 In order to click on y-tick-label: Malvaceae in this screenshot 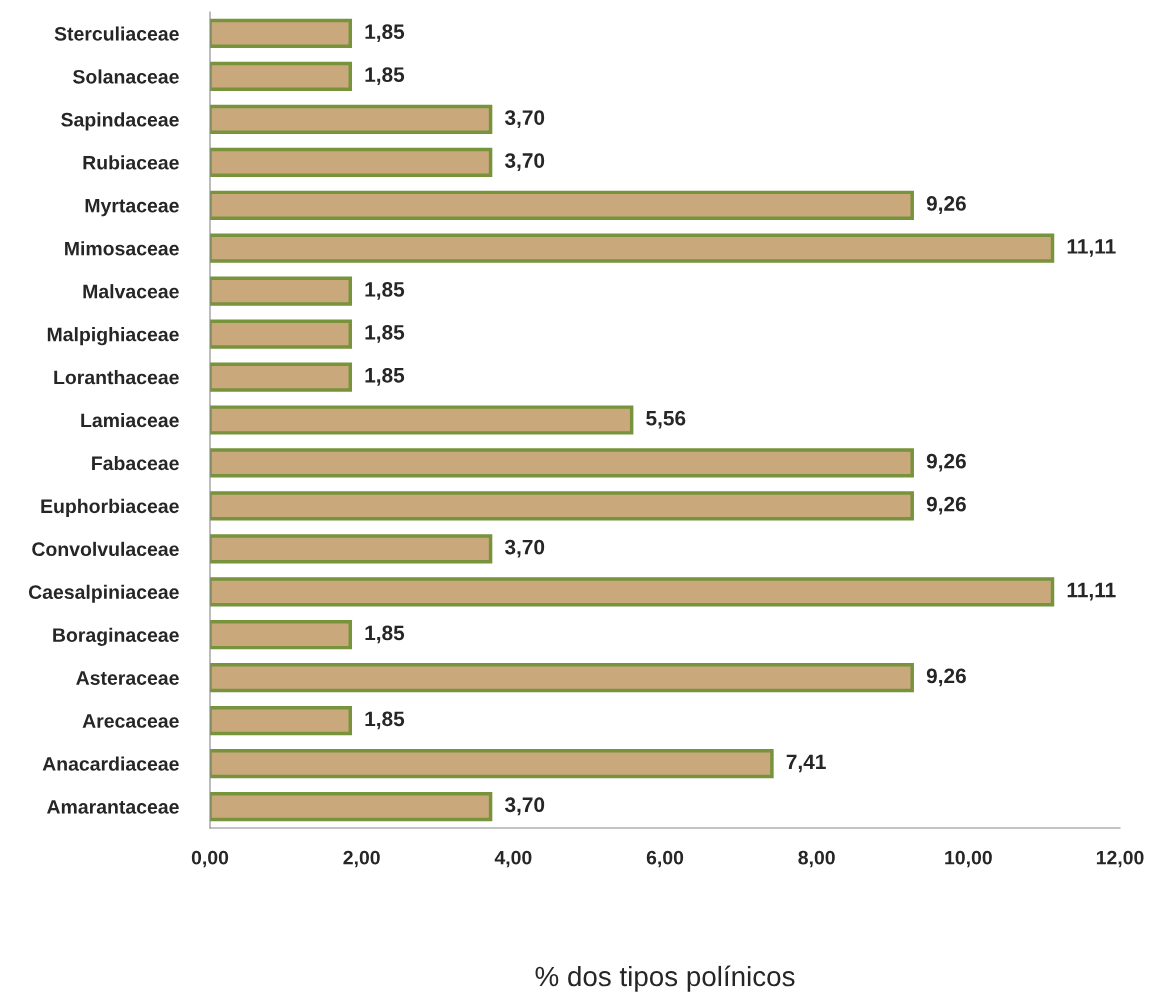, I will do `click(131, 291)`.